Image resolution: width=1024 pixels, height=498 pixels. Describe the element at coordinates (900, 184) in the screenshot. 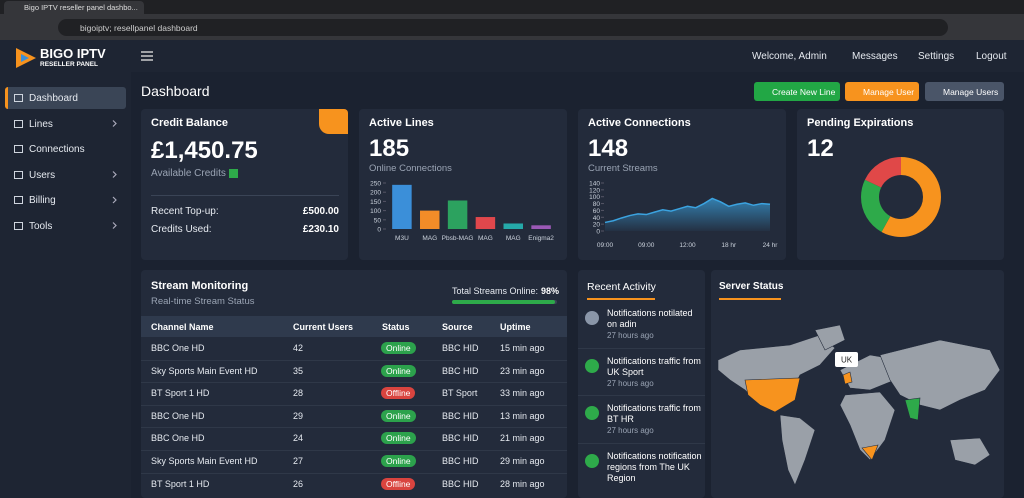

I see `pending-card` at that location.